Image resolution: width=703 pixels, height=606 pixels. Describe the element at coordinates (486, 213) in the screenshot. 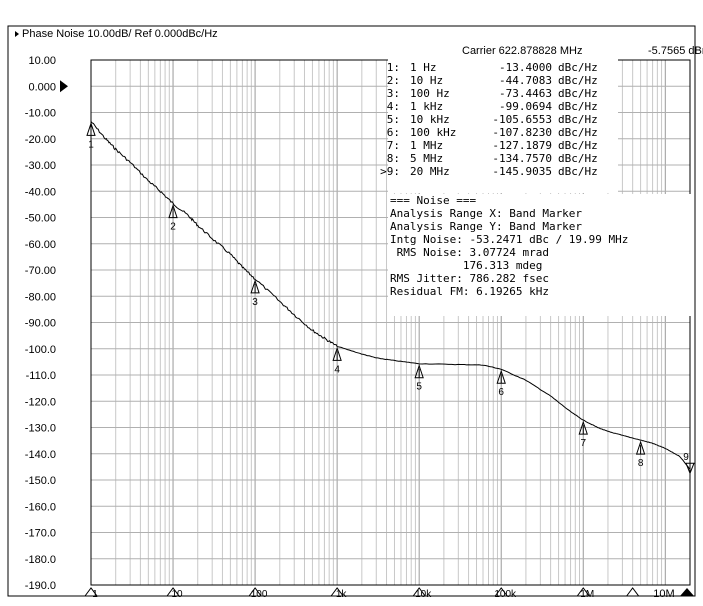

I see `noise-summary-line: Analysis Range X: Band Marker` at that location.